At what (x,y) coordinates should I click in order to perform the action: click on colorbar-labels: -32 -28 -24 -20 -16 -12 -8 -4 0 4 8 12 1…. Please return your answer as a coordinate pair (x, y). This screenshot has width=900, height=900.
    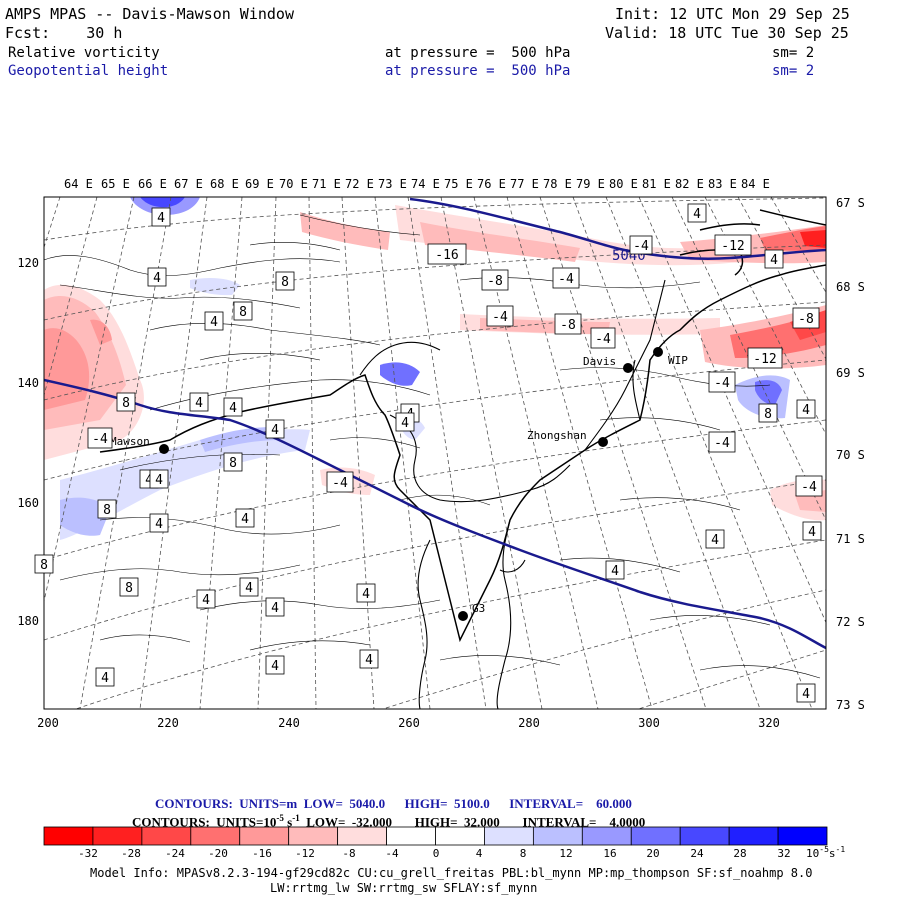
    Looking at the image, I should click on (434, 853).